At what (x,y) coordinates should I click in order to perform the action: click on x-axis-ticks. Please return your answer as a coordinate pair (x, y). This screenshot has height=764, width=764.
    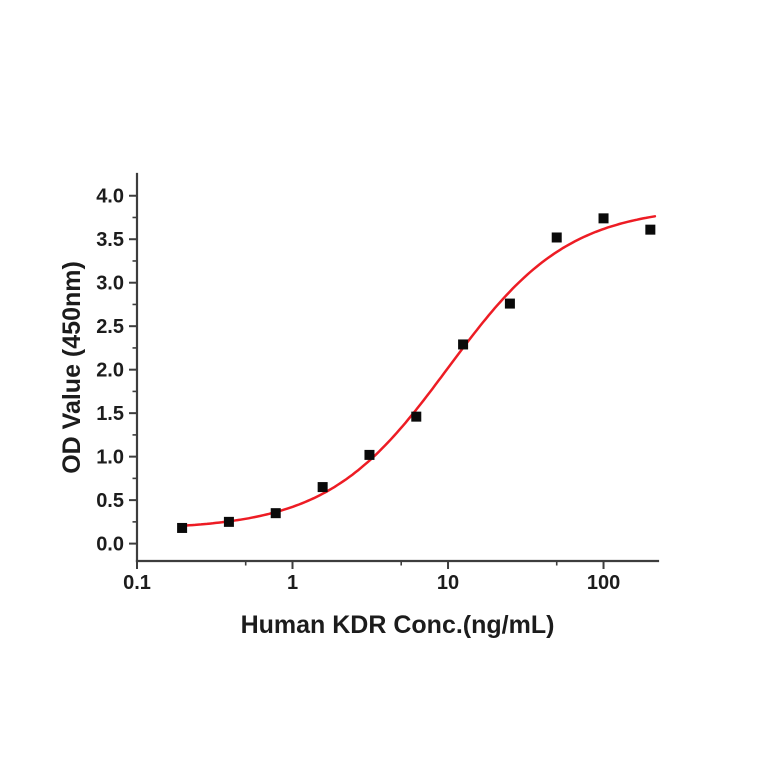
    Looking at the image, I should click on (370, 565).